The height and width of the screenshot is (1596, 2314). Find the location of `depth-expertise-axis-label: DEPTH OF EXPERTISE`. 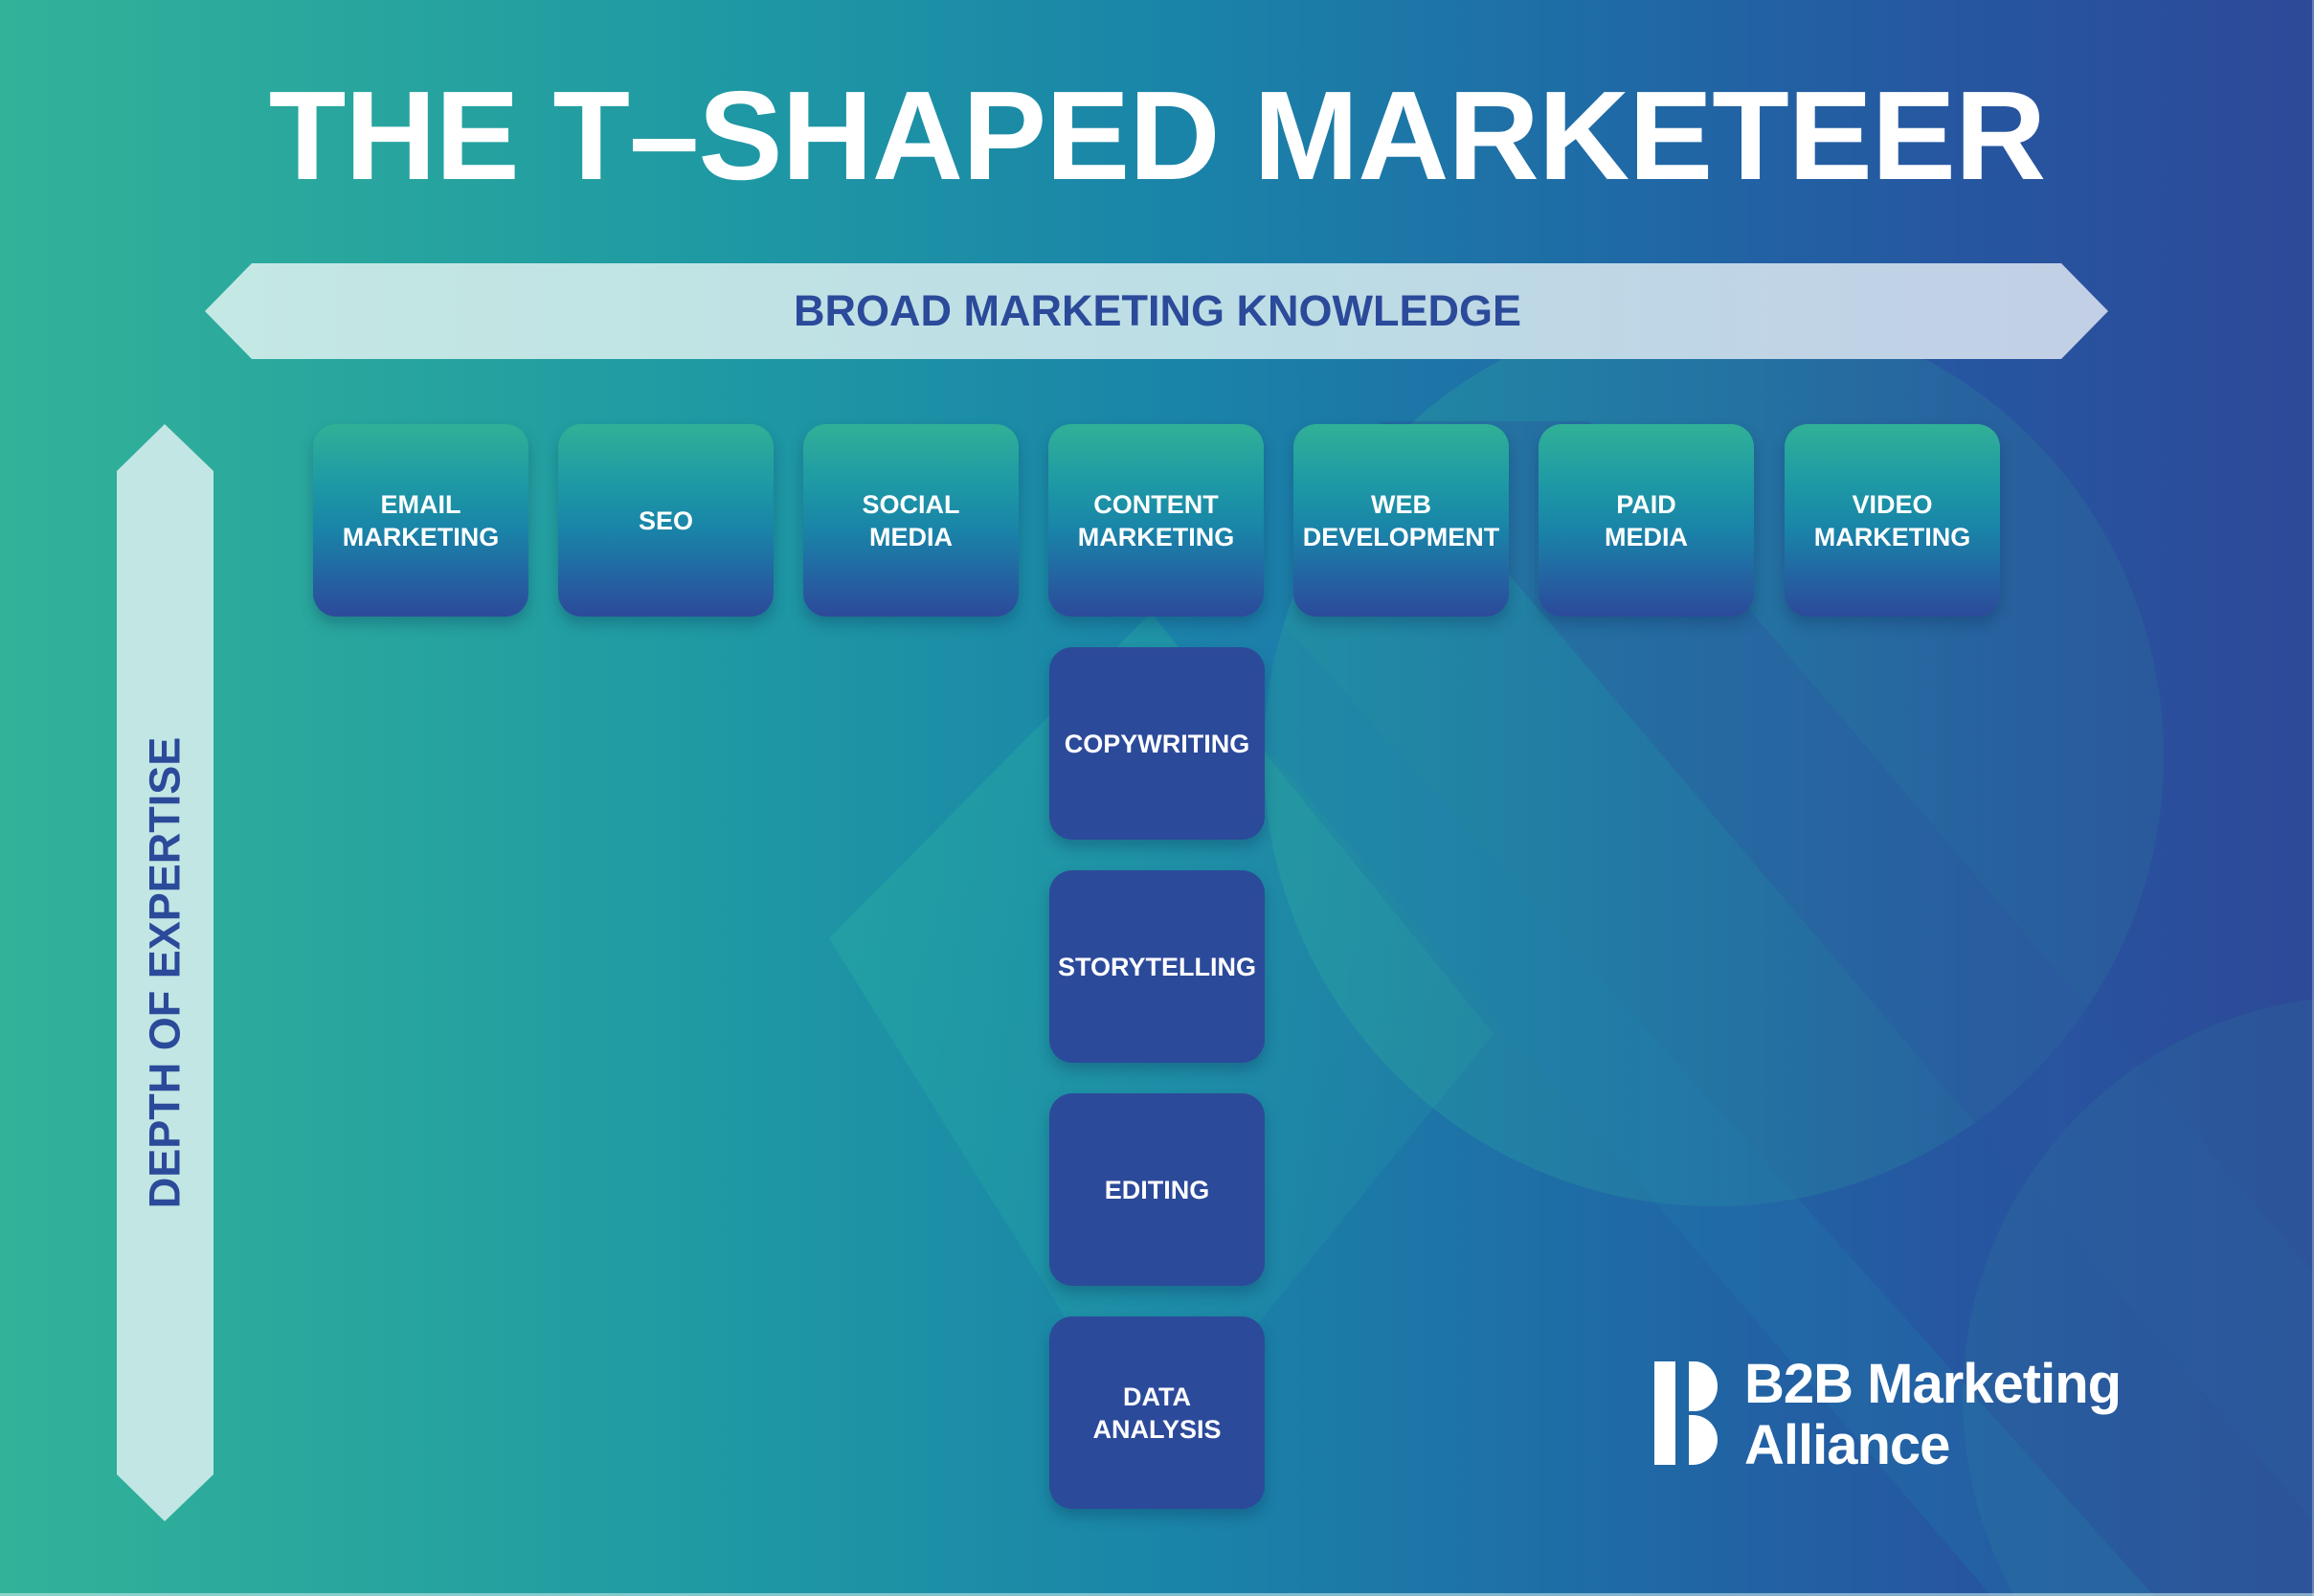

depth-expertise-axis-label: DEPTH OF EXPERTISE is located at coordinates (165, 972).